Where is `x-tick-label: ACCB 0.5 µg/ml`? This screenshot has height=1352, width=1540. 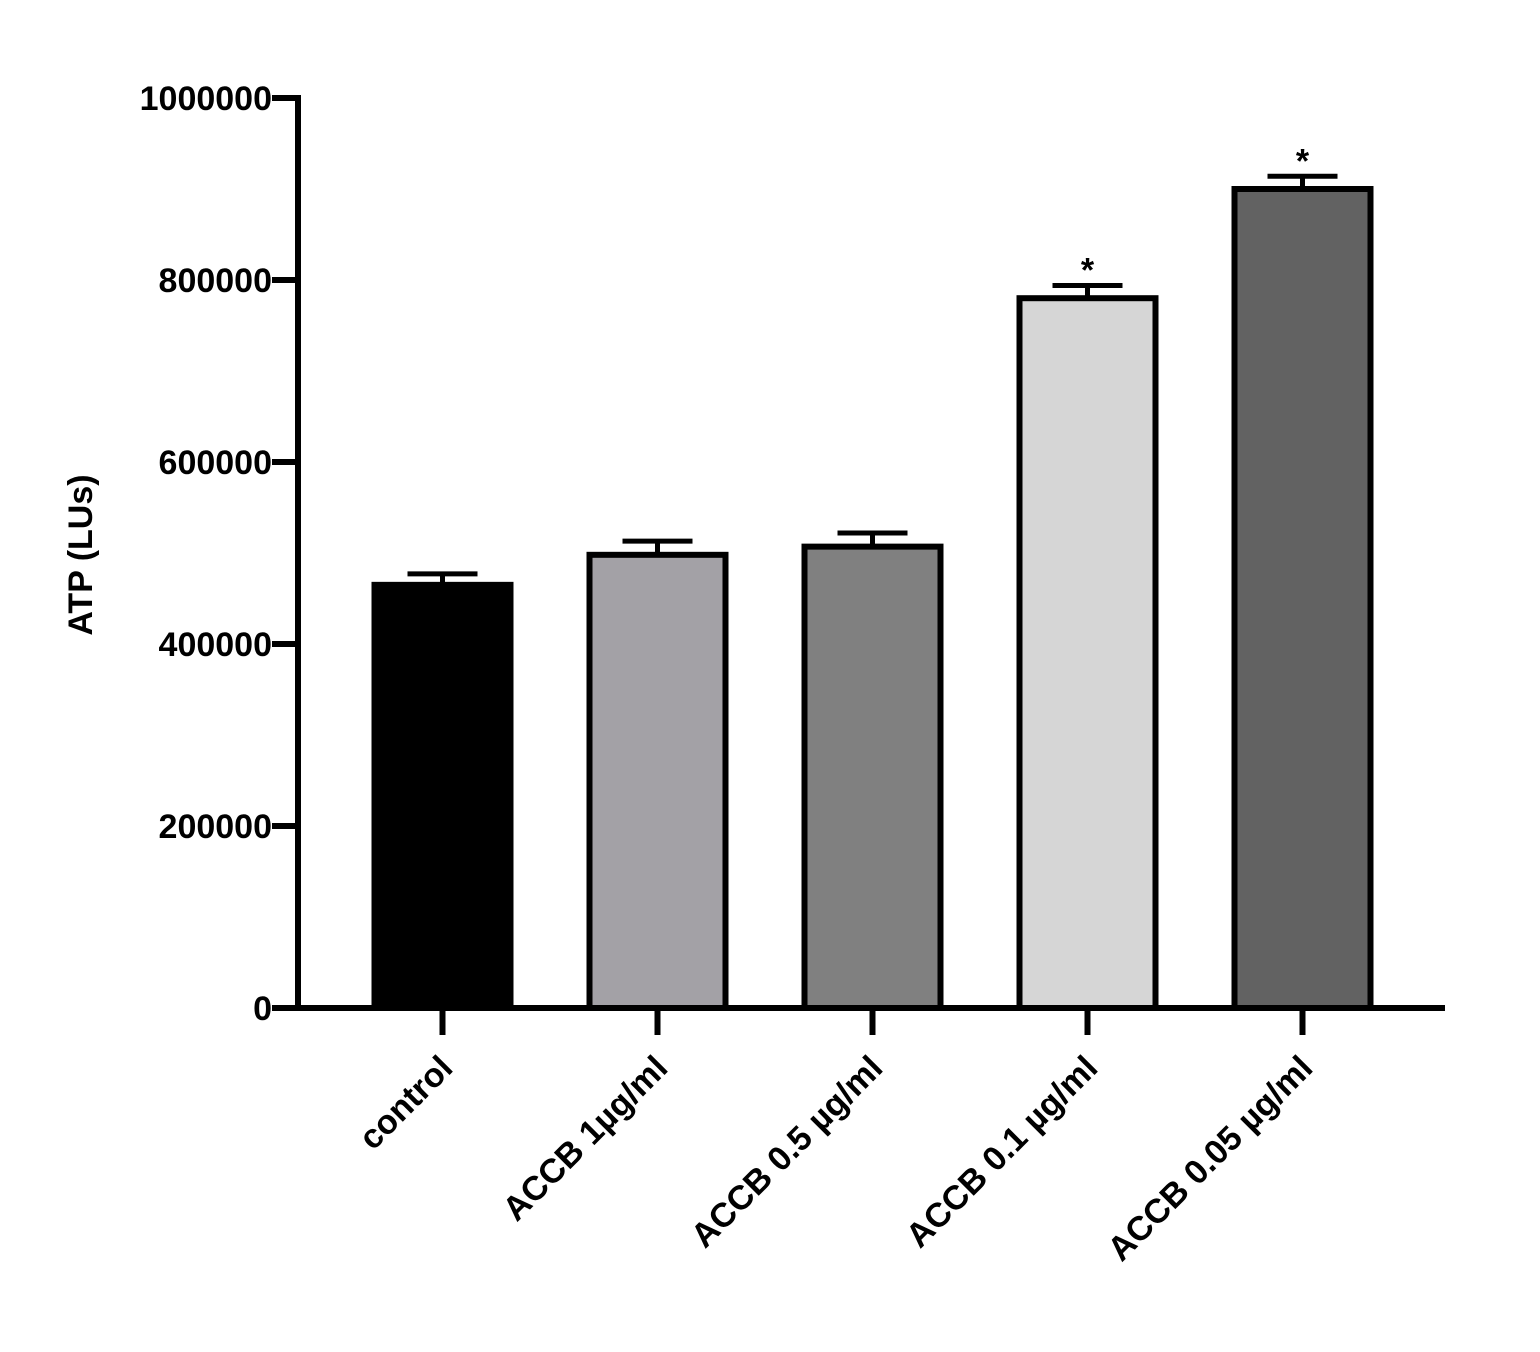
x-tick-label: ACCB 0.5 µg/ml is located at coordinates (787, 1152).